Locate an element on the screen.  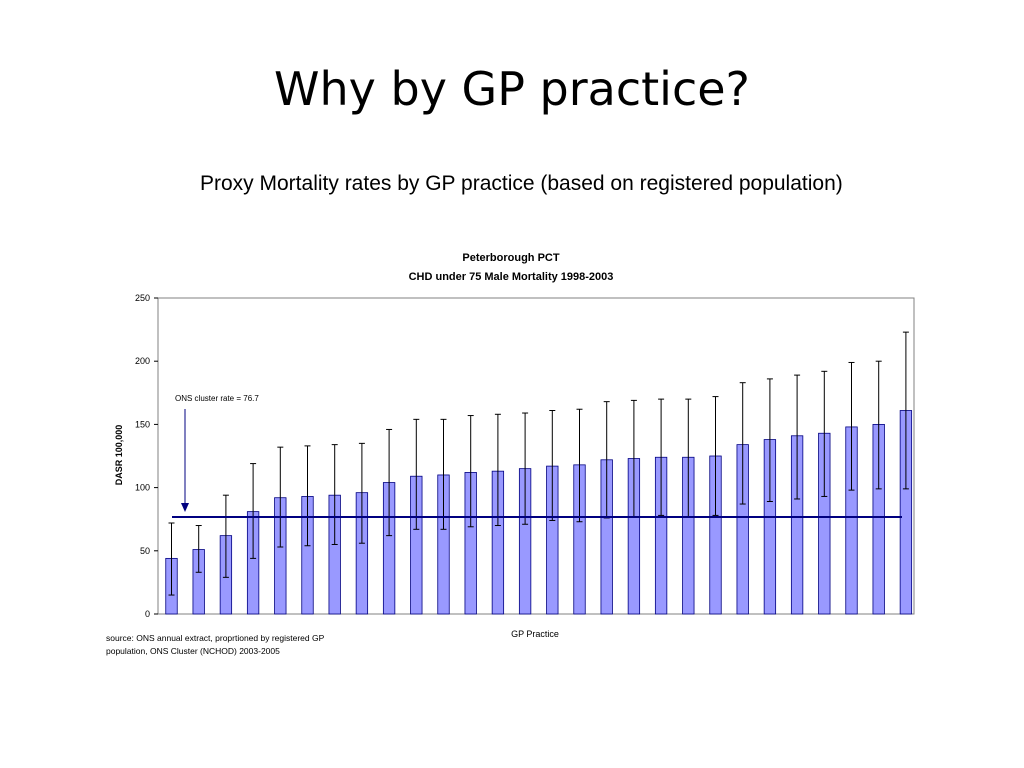
y-tick-label: 0 is located at coordinates (147, 614).